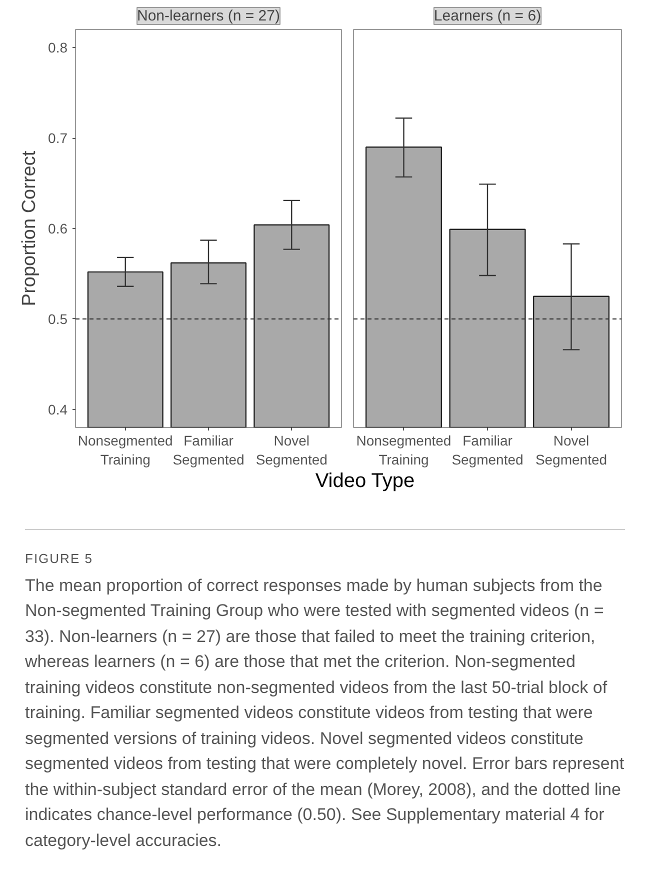 The image size is (646, 894). I want to click on chart-title: Non-learners (n = 27), so click(208, 16).